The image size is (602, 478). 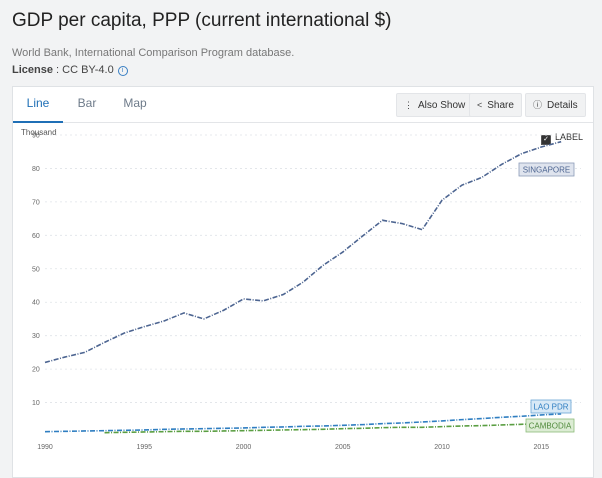 I want to click on series-label-cambodia: CAMBODIA, so click(x=550, y=426).